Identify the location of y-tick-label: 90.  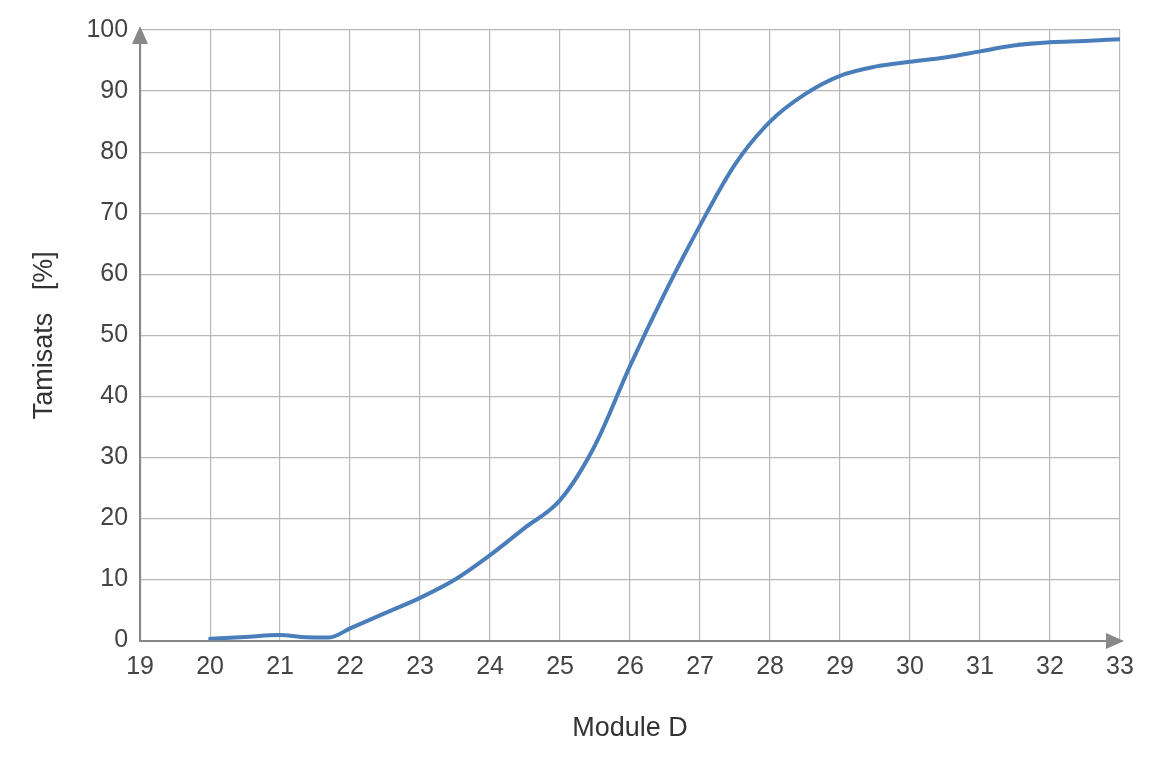
(114, 88).